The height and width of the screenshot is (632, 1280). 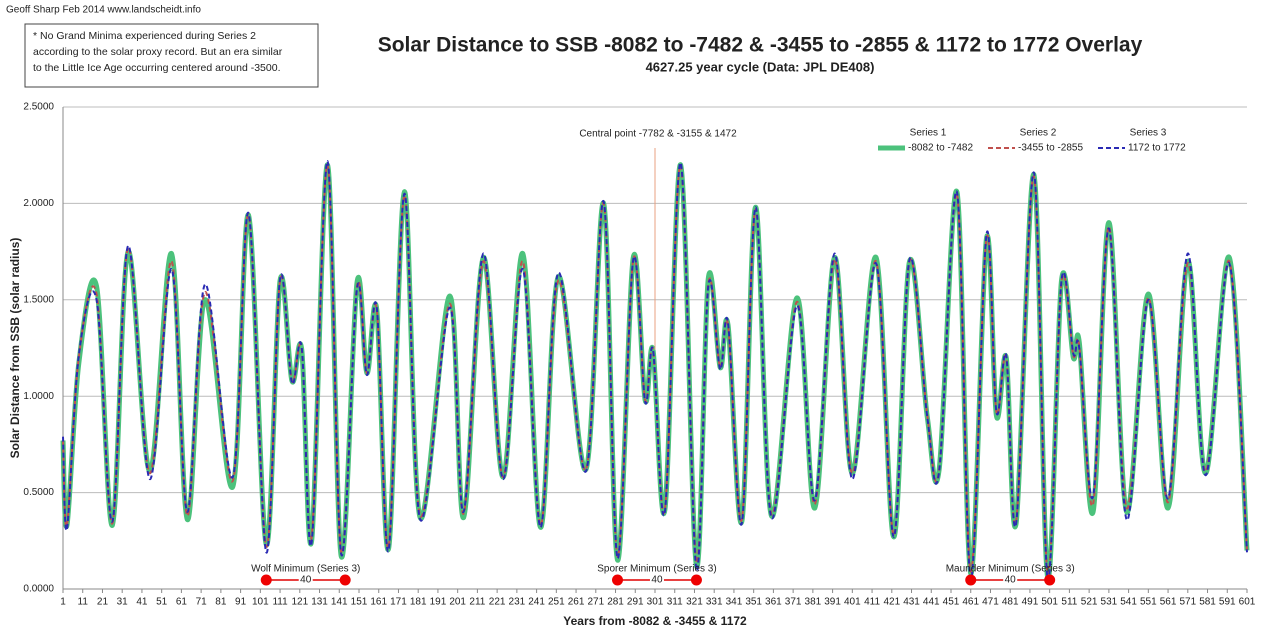 What do you see at coordinates (990, 602) in the screenshot?
I see `x-tick-label: 471` at bounding box center [990, 602].